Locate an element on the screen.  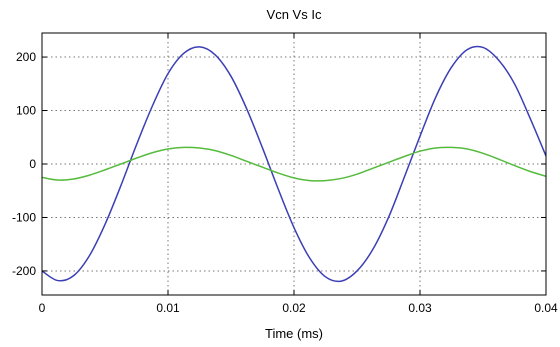
x-axis-label: Time (ms) is located at coordinates (294, 333).